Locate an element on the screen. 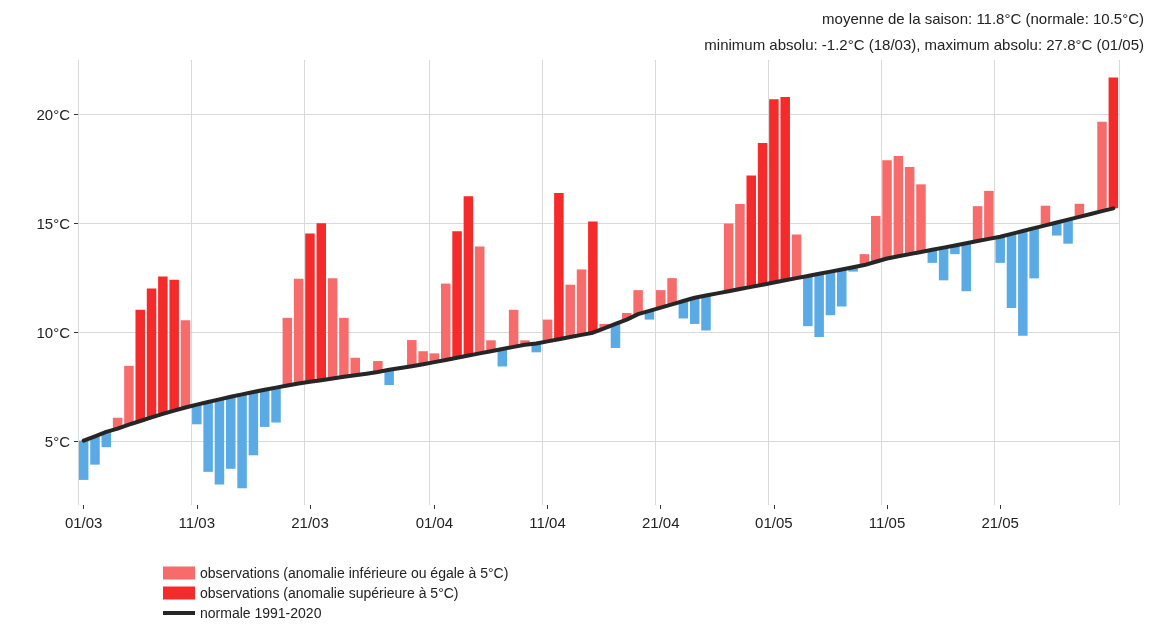 This screenshot has width=1157, height=629. x-tick-label: 11/03 is located at coordinates (197, 522).